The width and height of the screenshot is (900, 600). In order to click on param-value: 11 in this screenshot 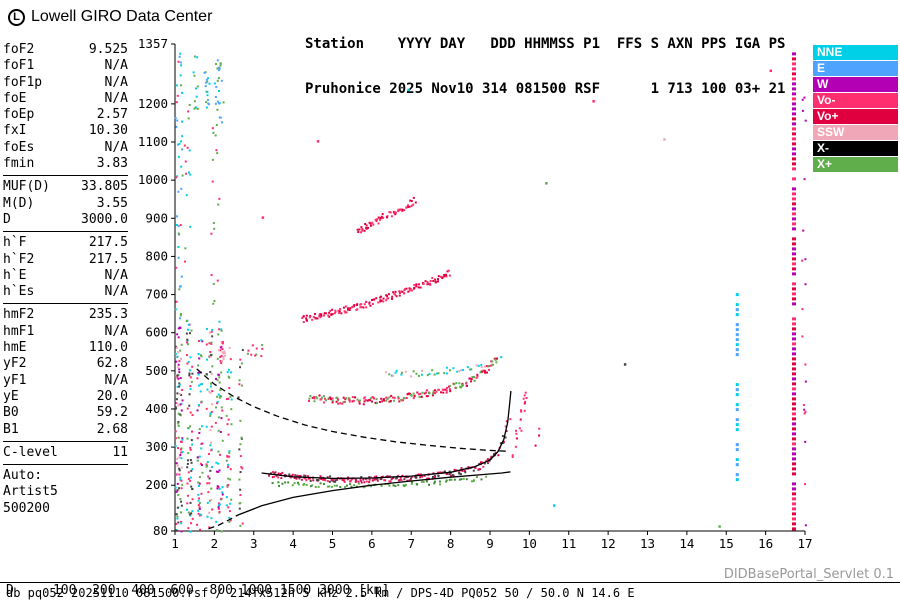, I will do `click(120, 452)`.